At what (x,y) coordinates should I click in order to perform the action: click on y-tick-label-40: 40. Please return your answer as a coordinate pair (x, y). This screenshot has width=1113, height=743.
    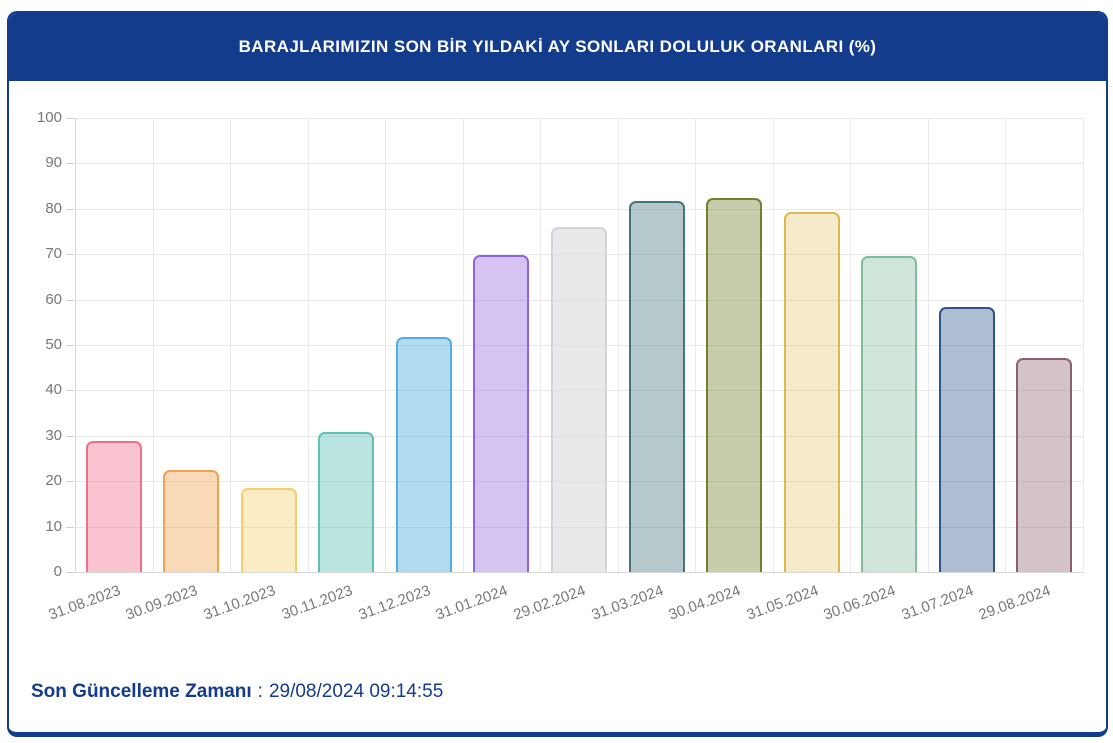
    Looking at the image, I should click on (53, 390).